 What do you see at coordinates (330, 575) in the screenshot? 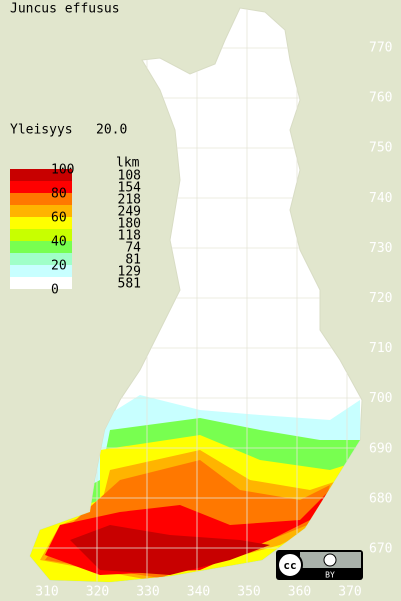
I see `by-label: BY` at bounding box center [330, 575].